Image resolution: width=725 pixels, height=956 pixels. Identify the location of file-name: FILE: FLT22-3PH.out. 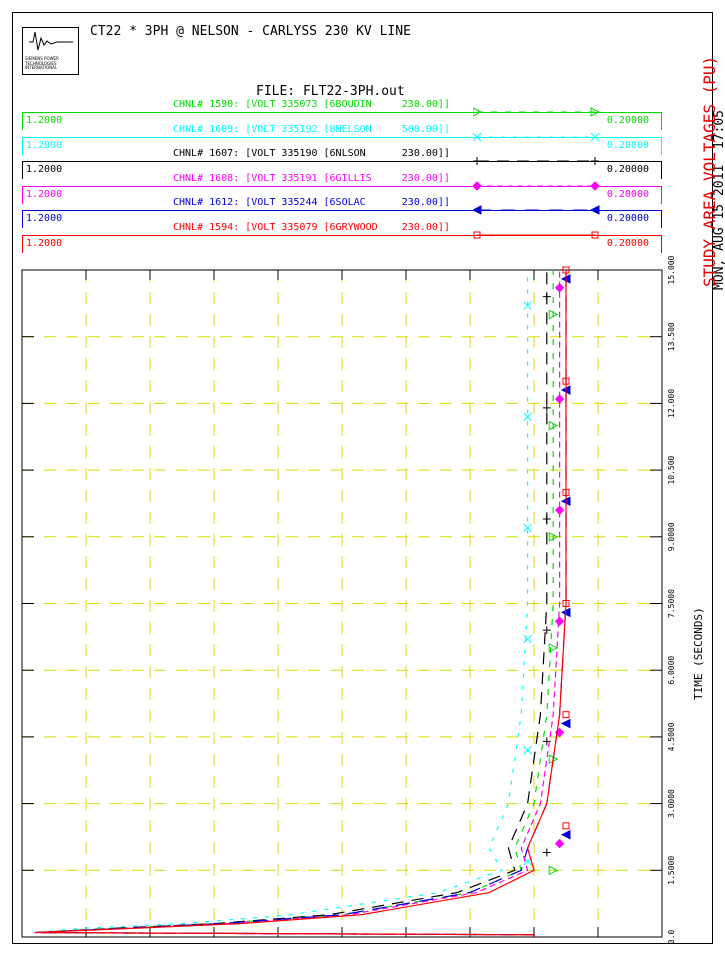
(330, 91).